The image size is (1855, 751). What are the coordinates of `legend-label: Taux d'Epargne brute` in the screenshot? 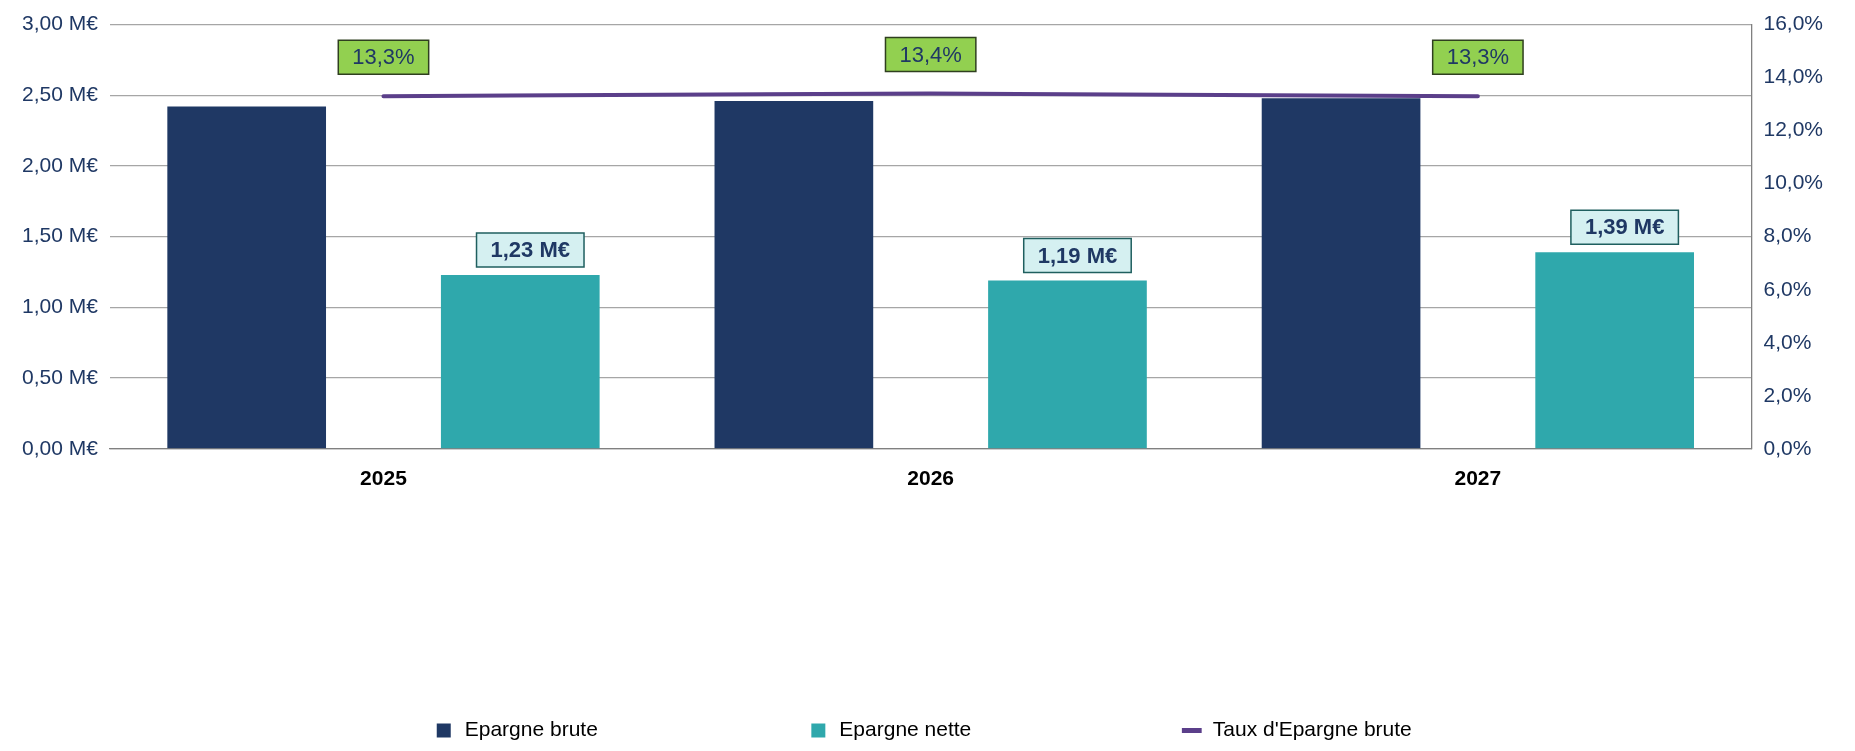 It's located at (1312, 729).